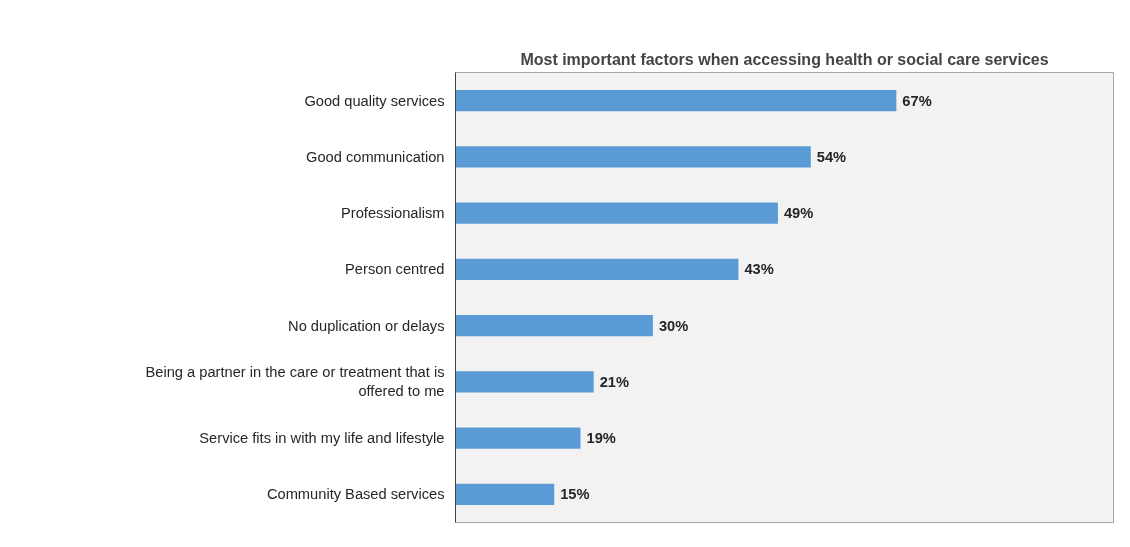 This screenshot has width=1130, height=547. What do you see at coordinates (759, 269) in the screenshot?
I see `data-label: 43%` at bounding box center [759, 269].